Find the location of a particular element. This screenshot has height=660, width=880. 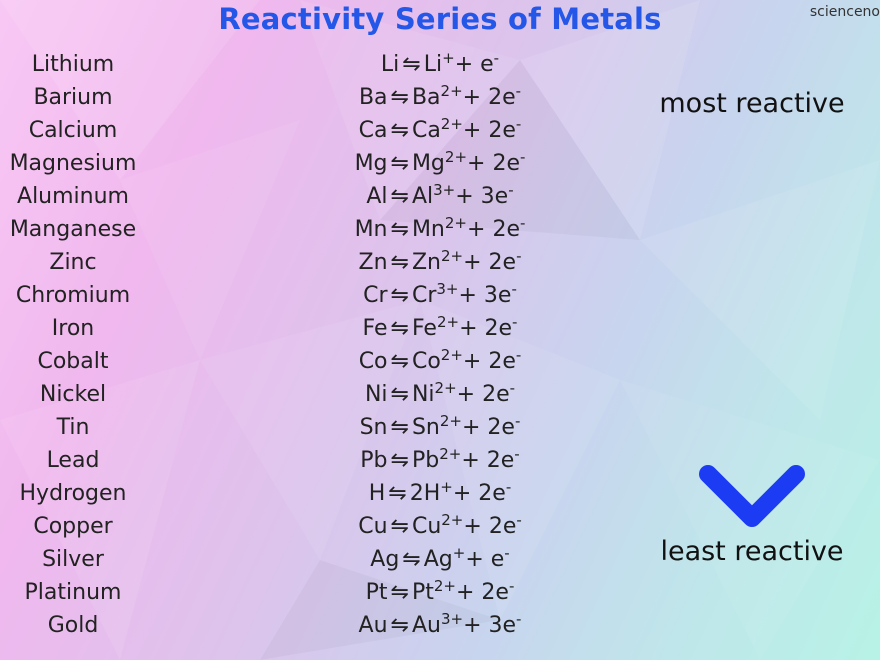

ion-symbol: Mn is located at coordinates (428, 229).